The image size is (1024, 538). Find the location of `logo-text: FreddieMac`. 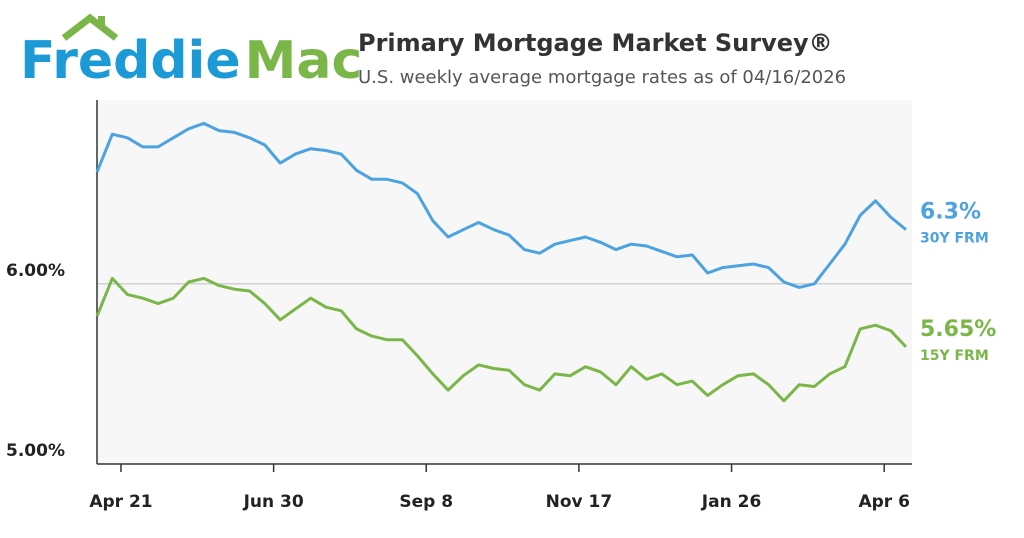

logo-text: FreddieMac is located at coordinates (191, 61).